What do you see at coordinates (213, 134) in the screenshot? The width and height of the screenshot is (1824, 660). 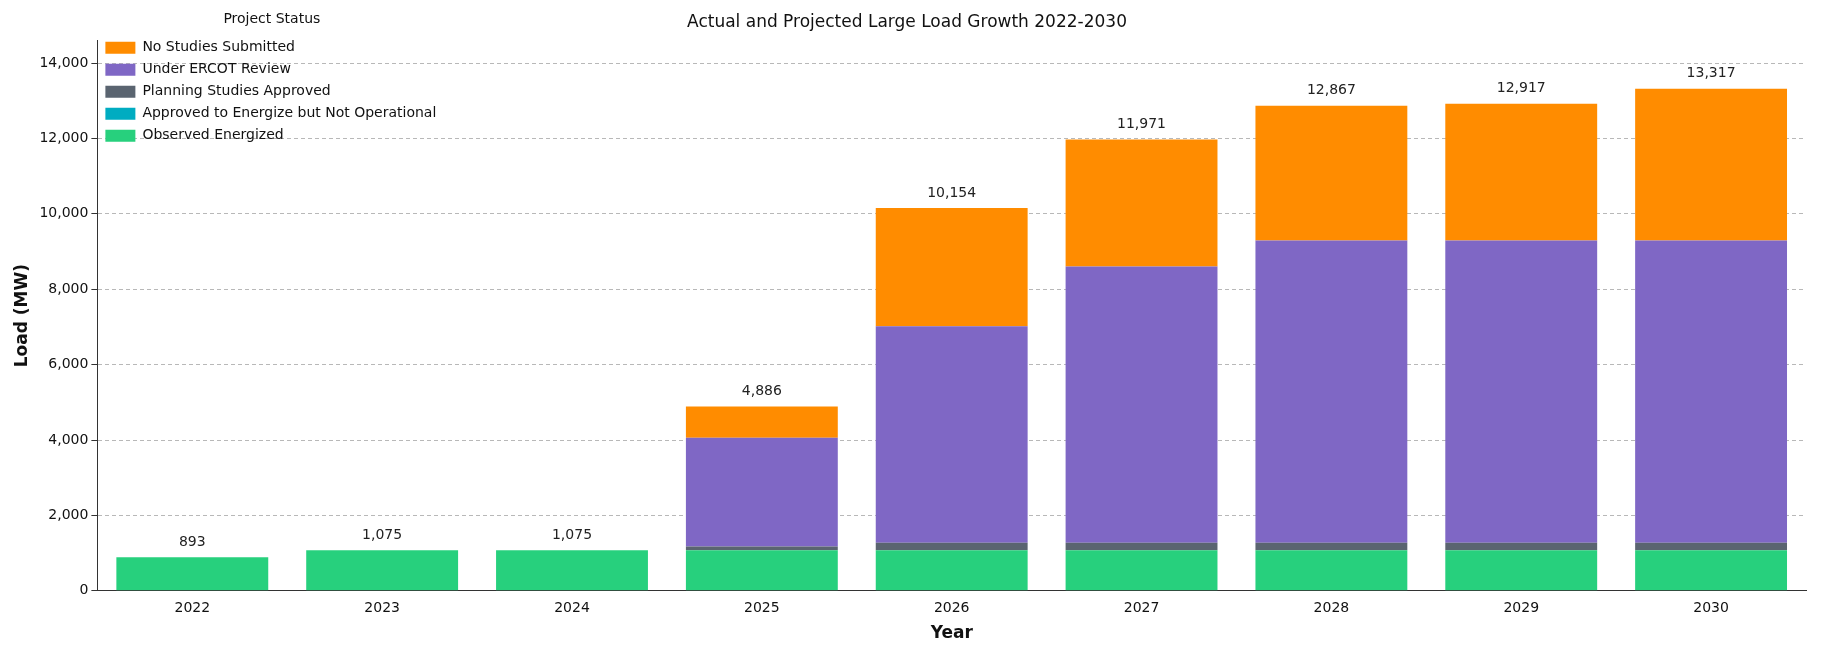 I see `legend-label: Observed Energized` at bounding box center [213, 134].